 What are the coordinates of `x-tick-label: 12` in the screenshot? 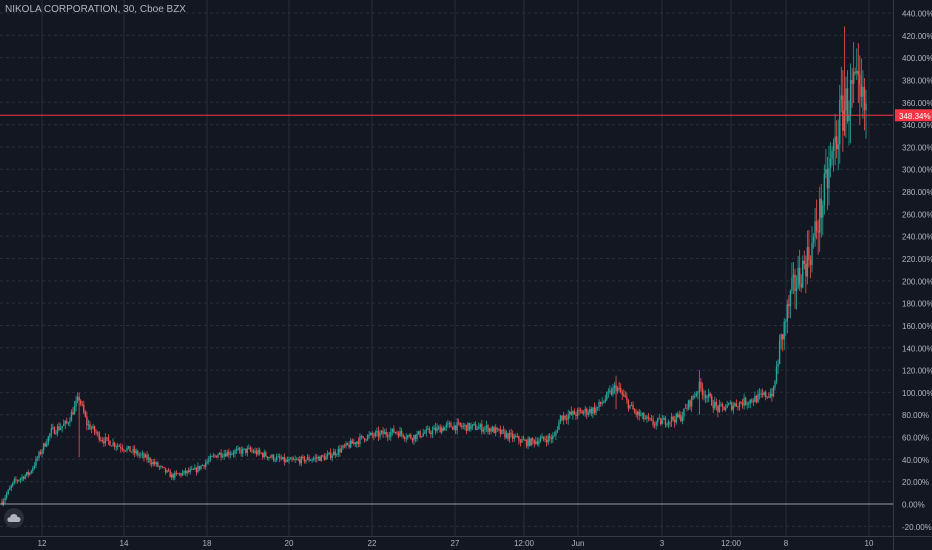 It's located at (42, 543).